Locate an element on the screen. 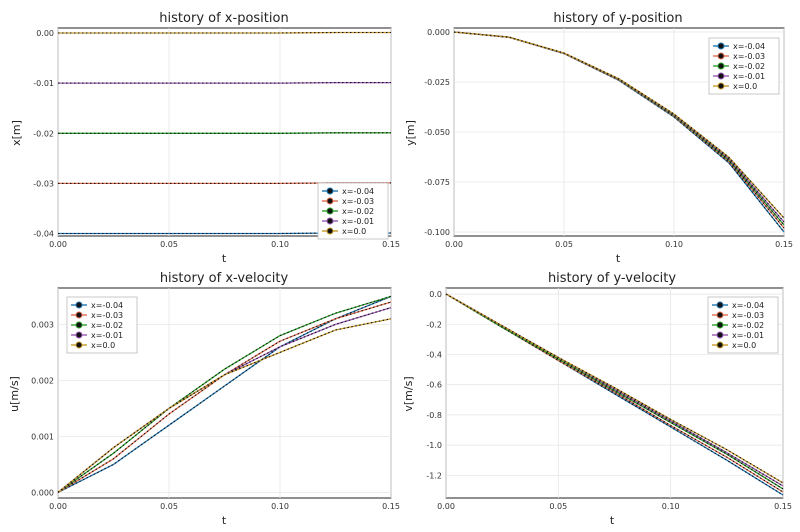 Image resolution: width=800 pixels, height=532 pixels. y-tick-label: -0.075 is located at coordinates (437, 182).